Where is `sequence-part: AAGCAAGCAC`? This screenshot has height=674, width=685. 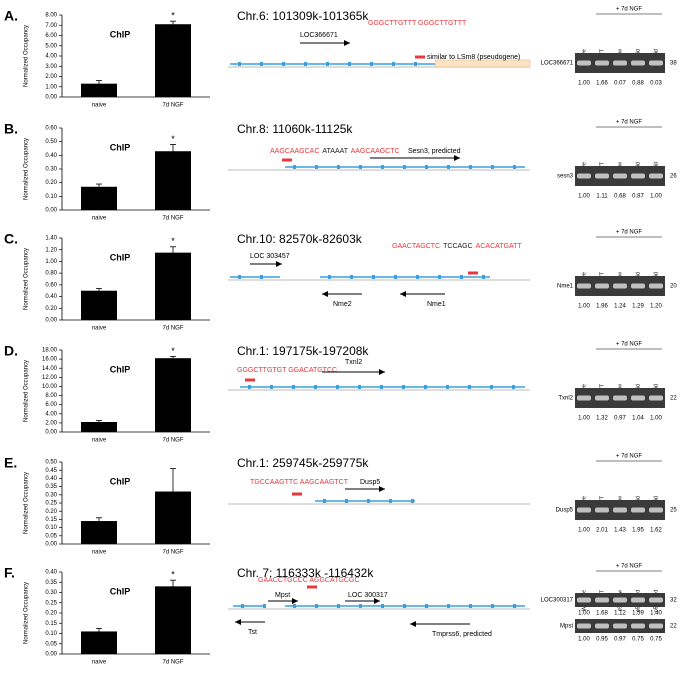 sequence-part: AAGCAAGCAC is located at coordinates (294, 151).